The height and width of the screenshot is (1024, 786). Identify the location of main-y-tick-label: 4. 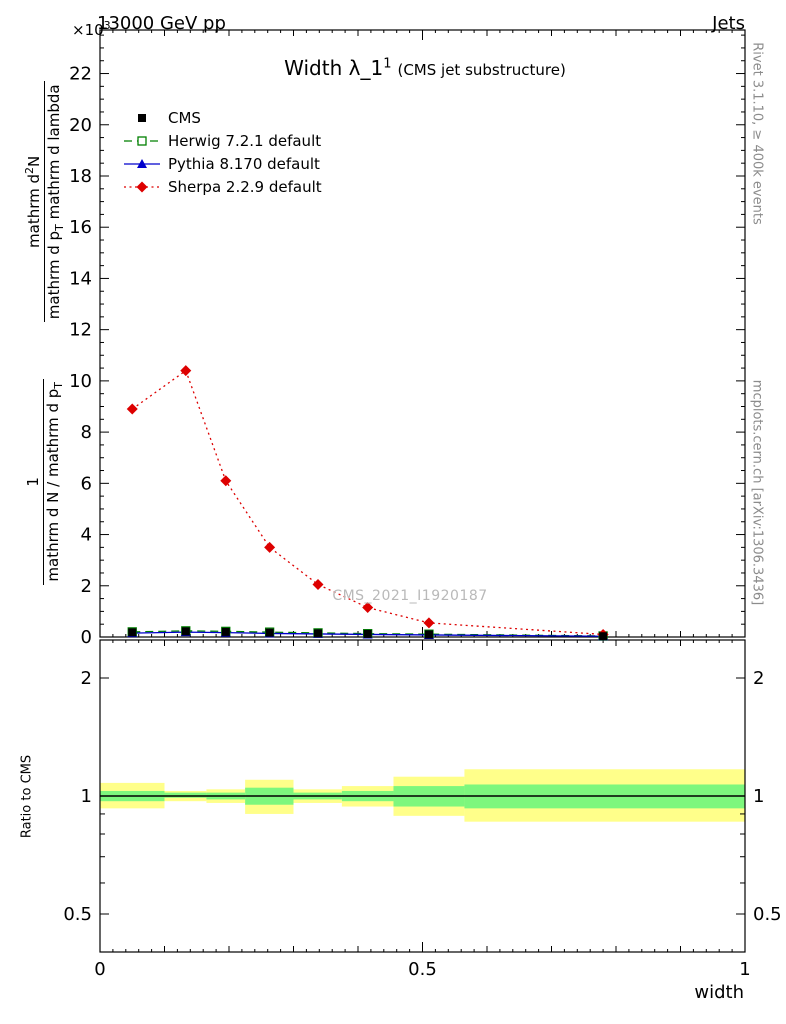
(86, 535).